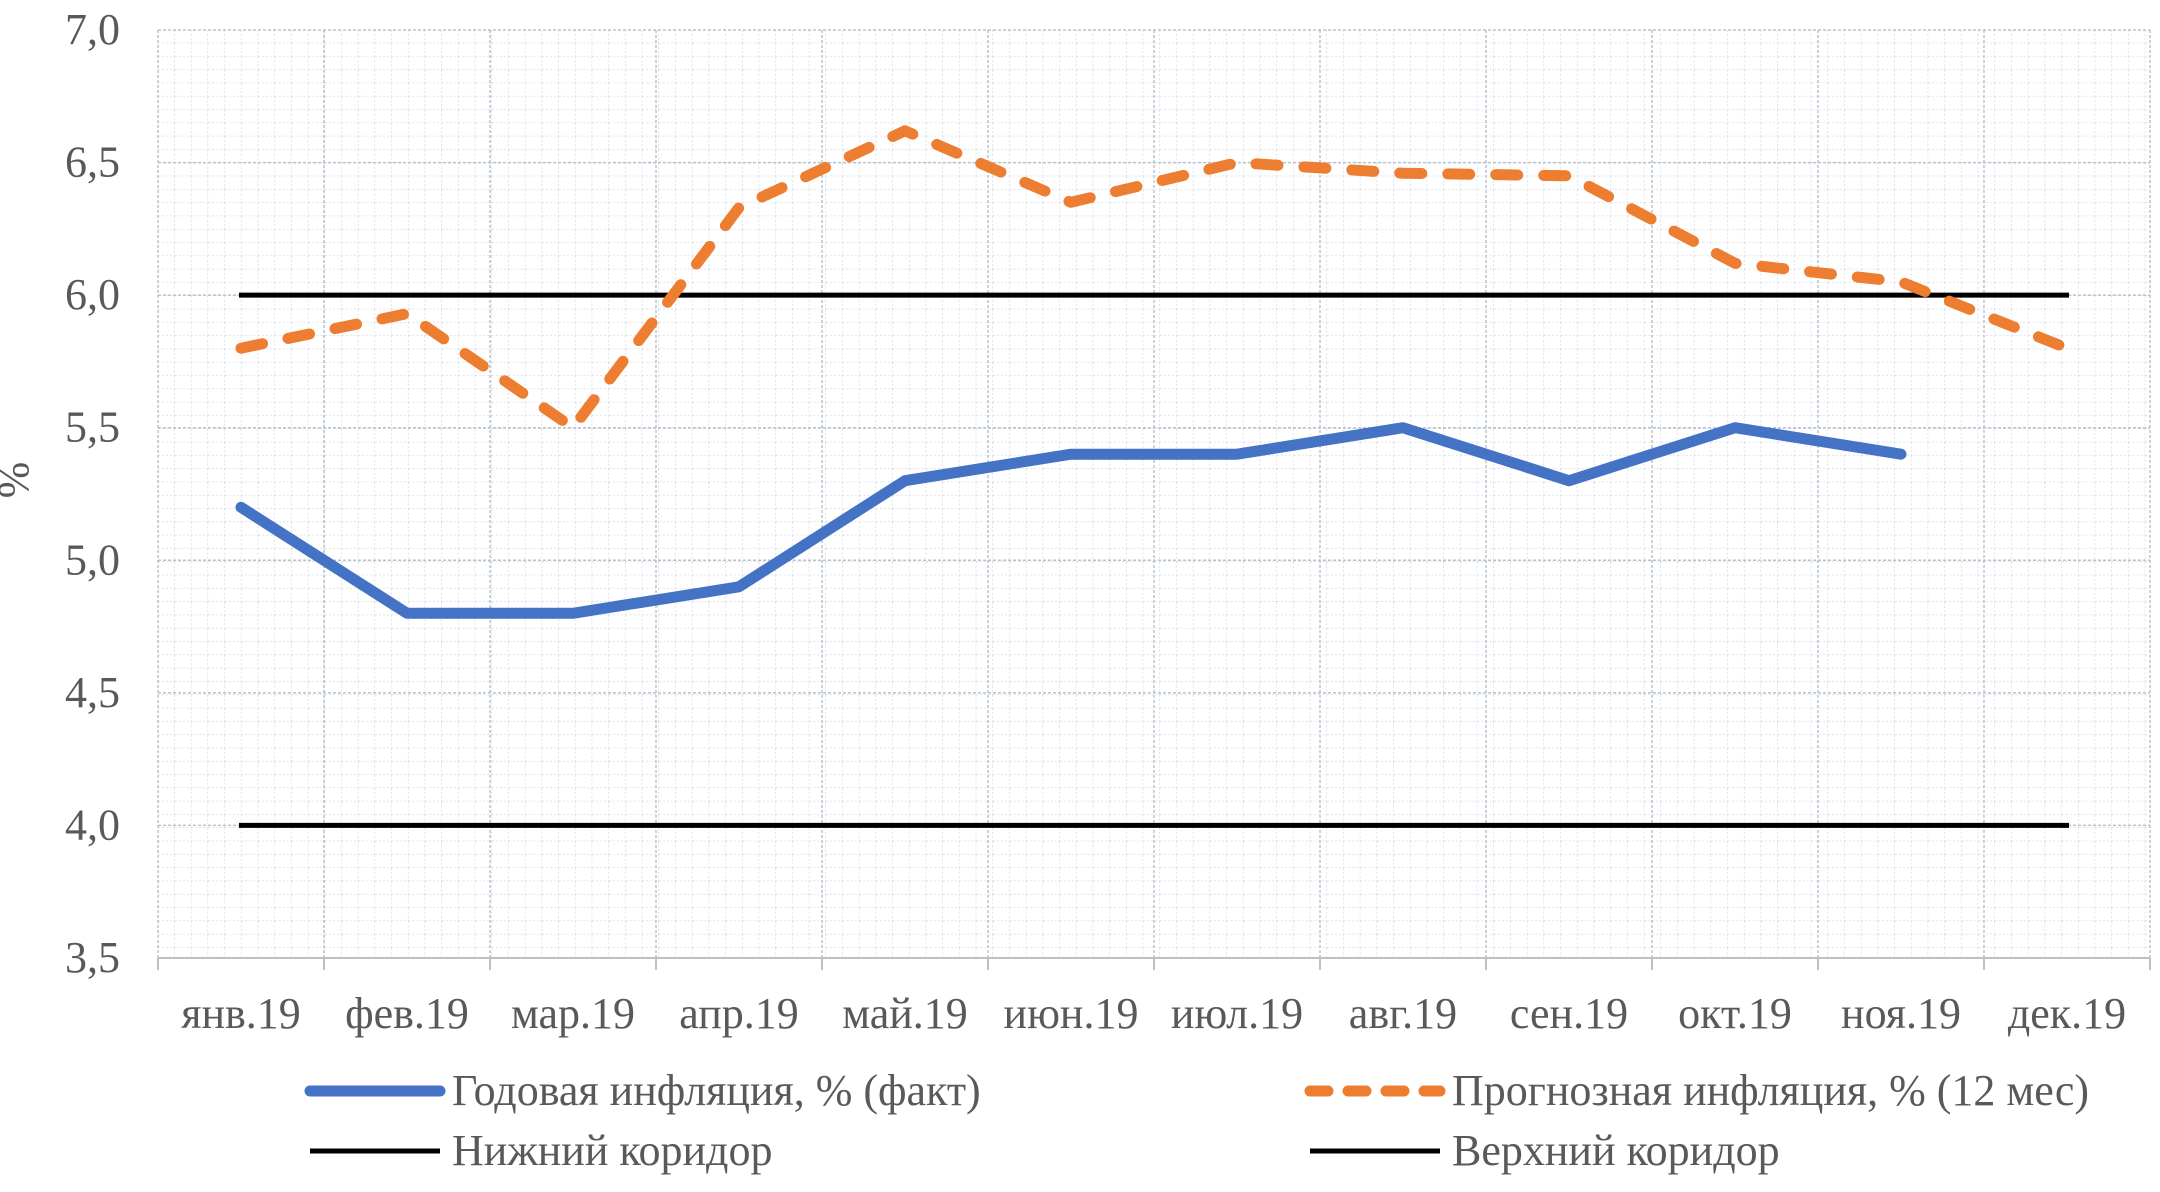  What do you see at coordinates (1901, 1013) in the screenshot?
I see `x-tick-label: ноя.19` at bounding box center [1901, 1013].